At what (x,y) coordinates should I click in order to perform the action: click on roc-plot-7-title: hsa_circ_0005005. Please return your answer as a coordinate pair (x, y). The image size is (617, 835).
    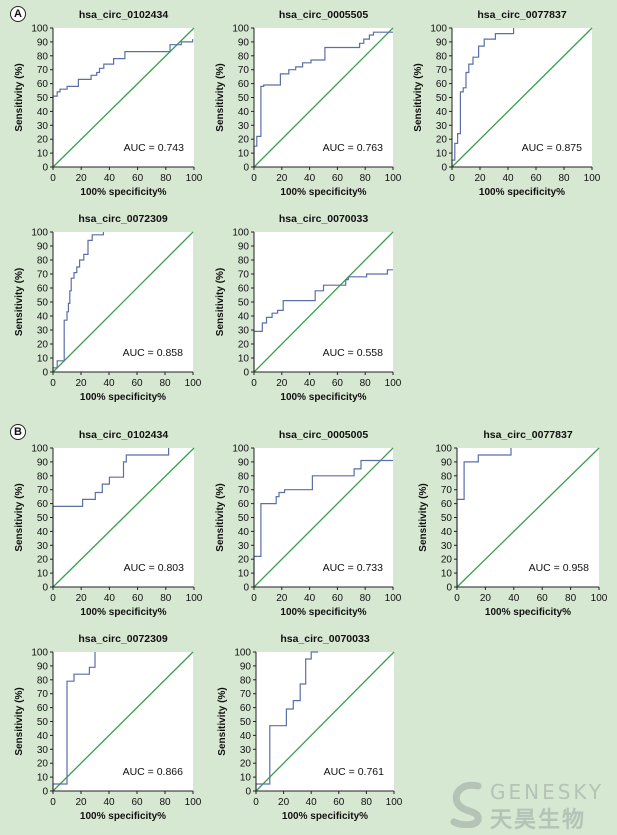
    Looking at the image, I should click on (323, 435).